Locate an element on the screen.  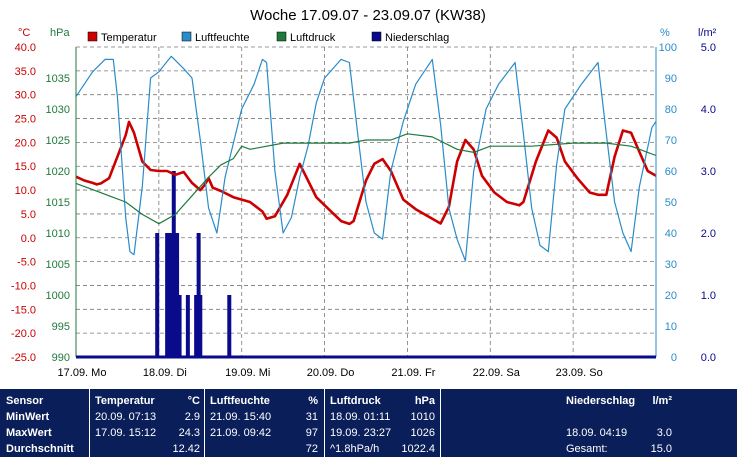
rain-total-label: Gesamt: is located at coordinates (587, 449).